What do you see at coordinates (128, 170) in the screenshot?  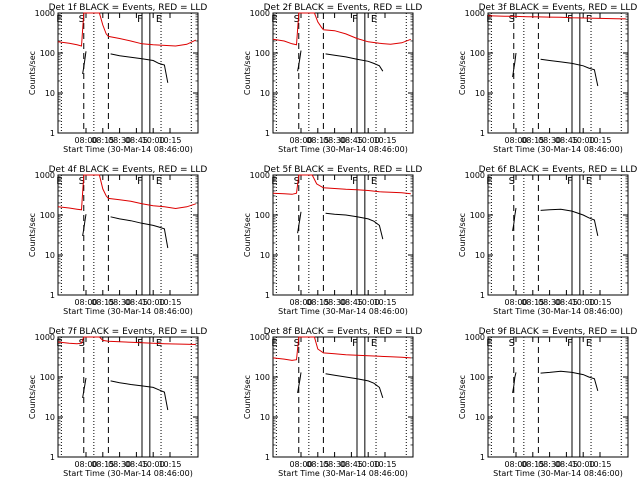 I see `panel-title: Det 4f BLACK = Events, RED = LLD` at bounding box center [128, 170].